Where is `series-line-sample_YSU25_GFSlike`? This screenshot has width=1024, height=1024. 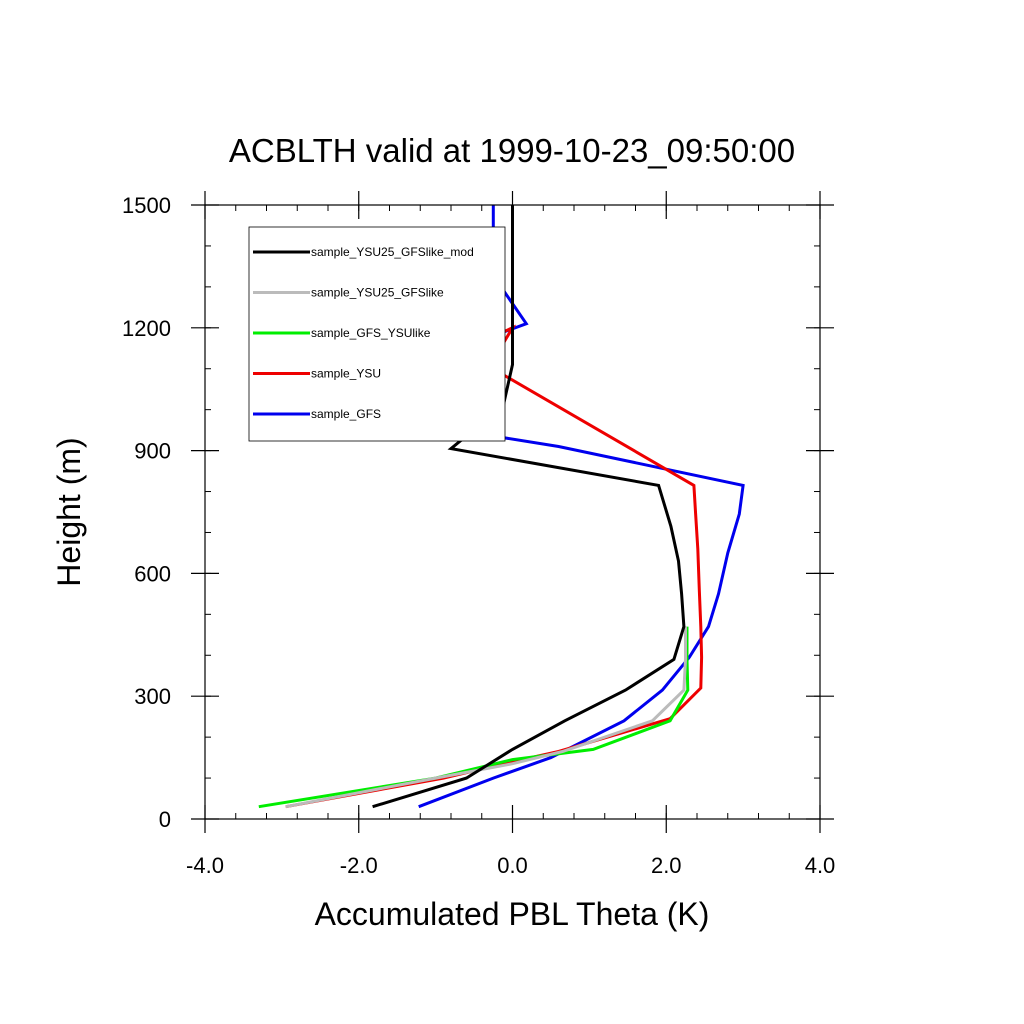 series-line-sample_YSU25_GFSlike is located at coordinates (486, 717).